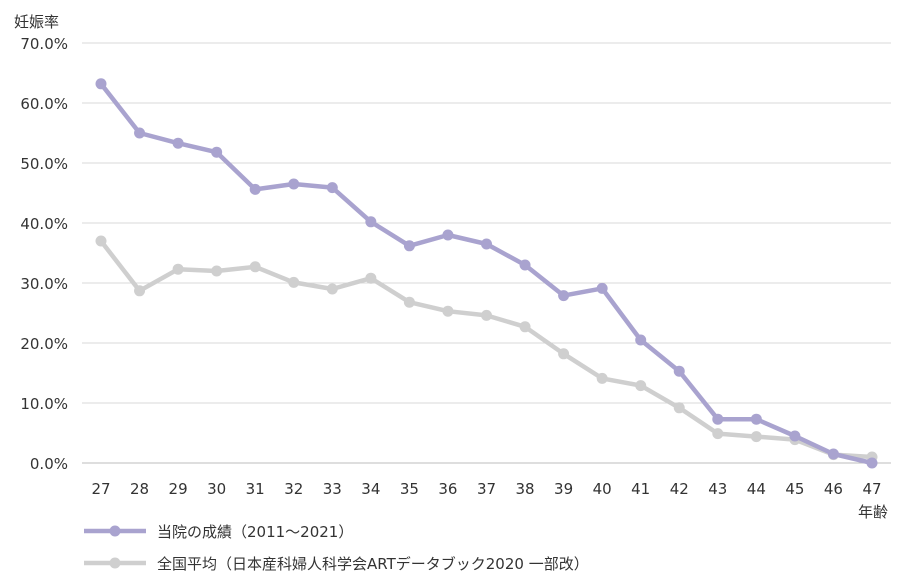  What do you see at coordinates (756, 489) in the screenshot?
I see `x-tick-label: 44` at bounding box center [756, 489].